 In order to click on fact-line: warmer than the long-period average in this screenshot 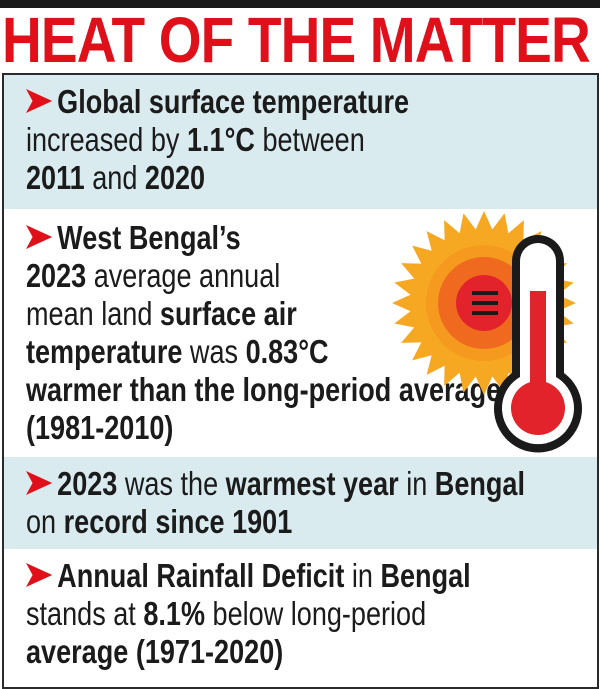, I will do `click(263, 390)`.